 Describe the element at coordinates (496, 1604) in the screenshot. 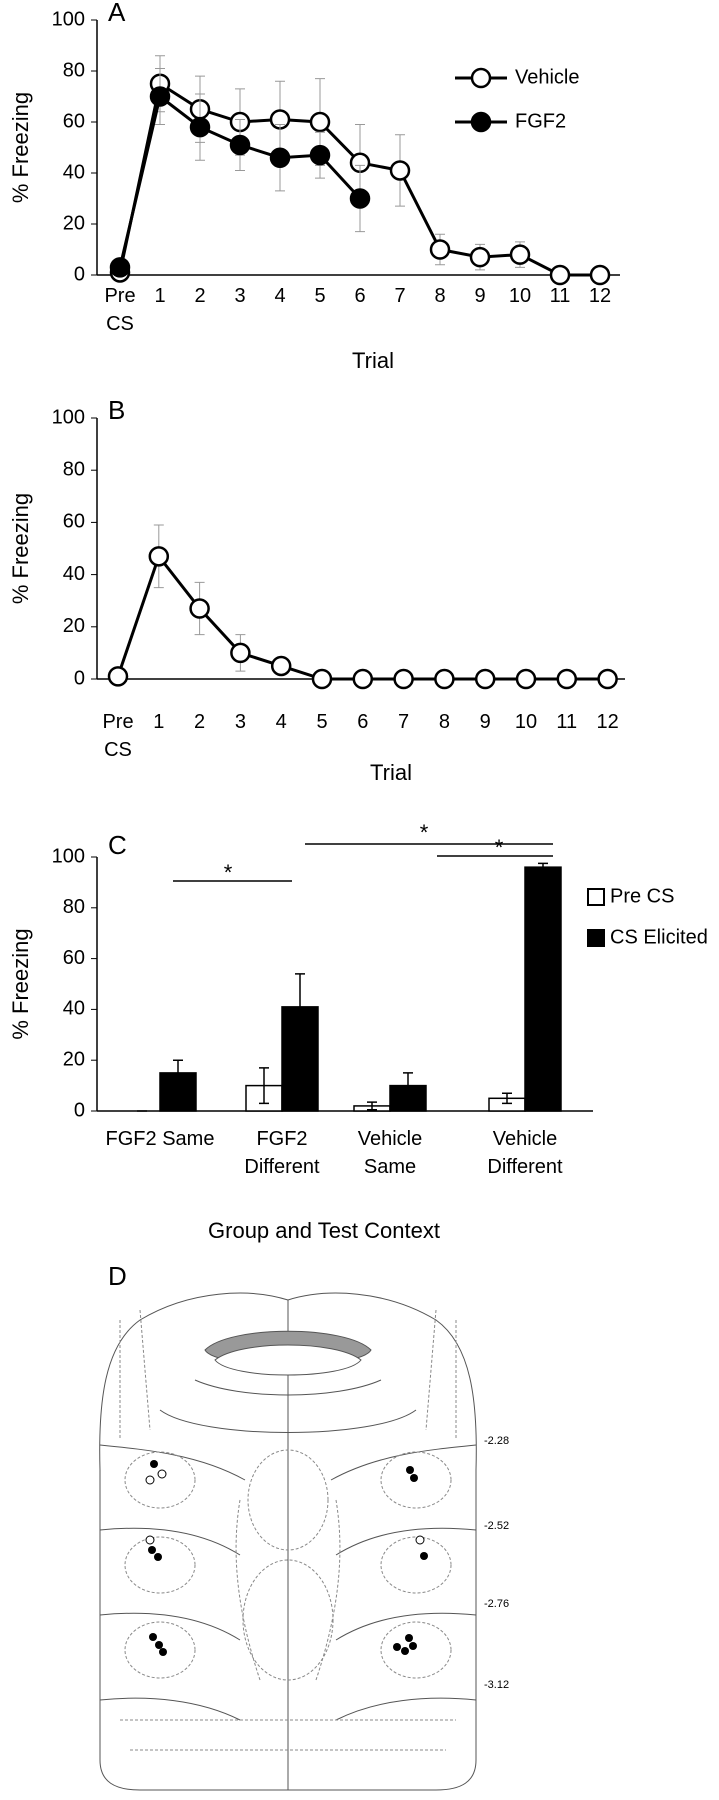

I see `atlas-level: -2.76` at that location.